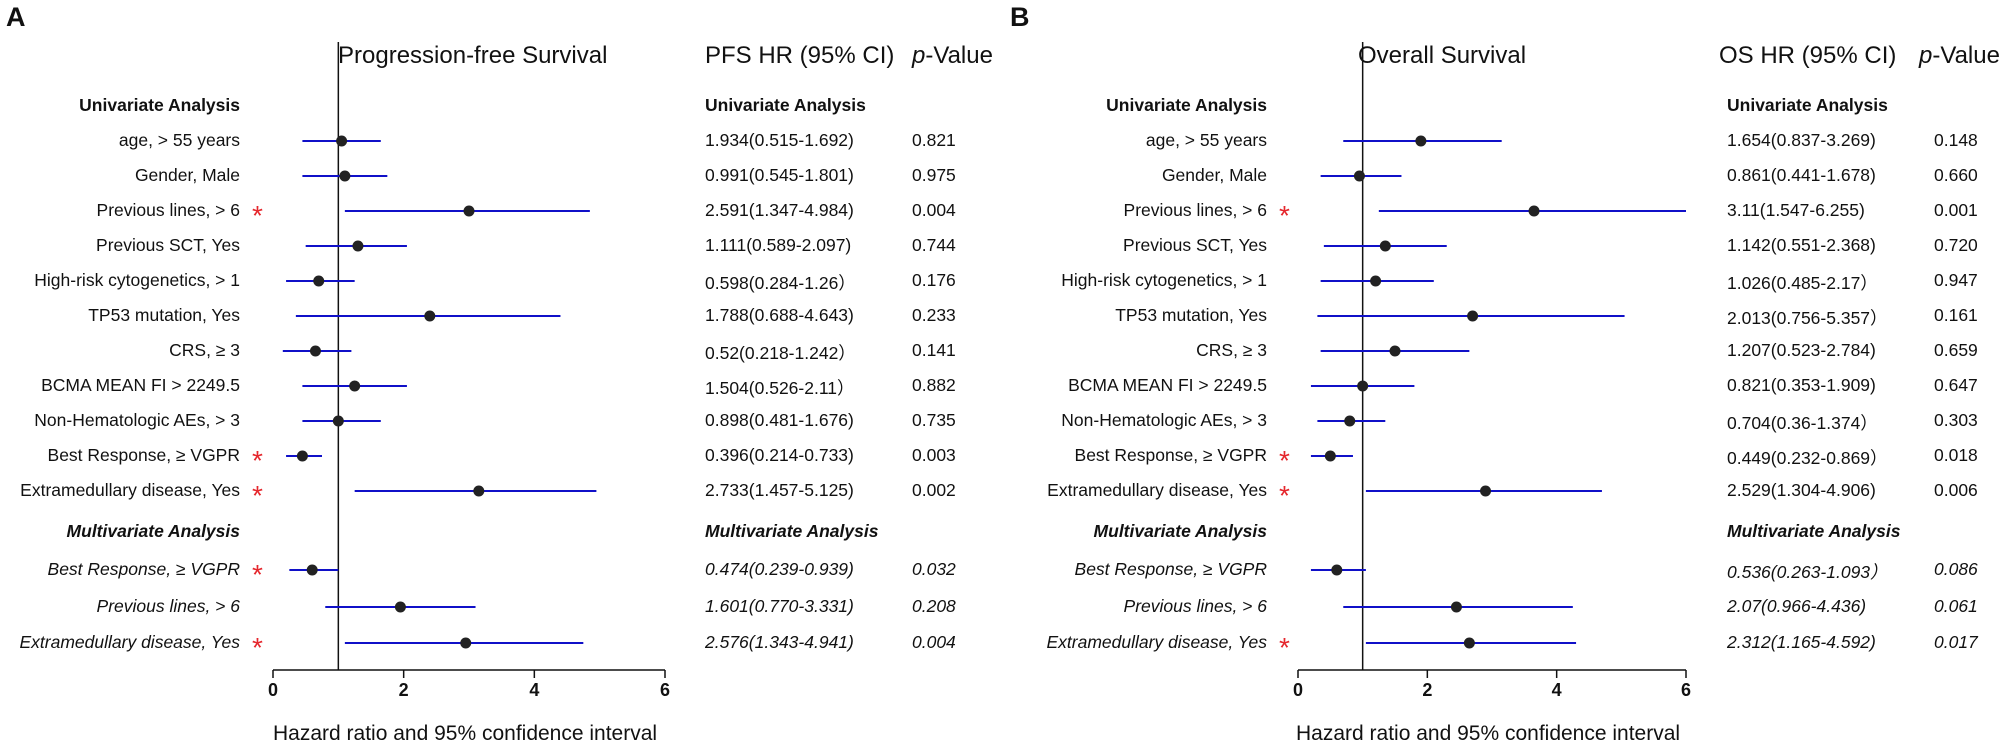 This screenshot has height=755, width=2008. Describe the element at coordinates (1020, 17) in the screenshot. I see `panel-letter: B` at that location.